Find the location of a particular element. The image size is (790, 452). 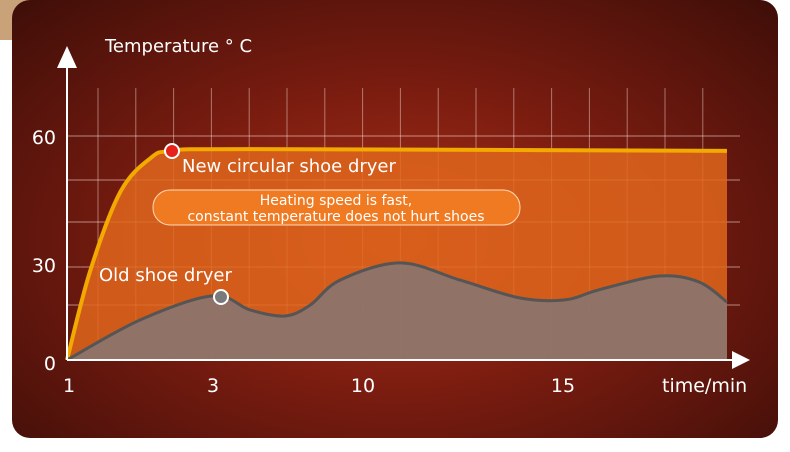

y-tick-label: 0 is located at coordinates (50, 364).